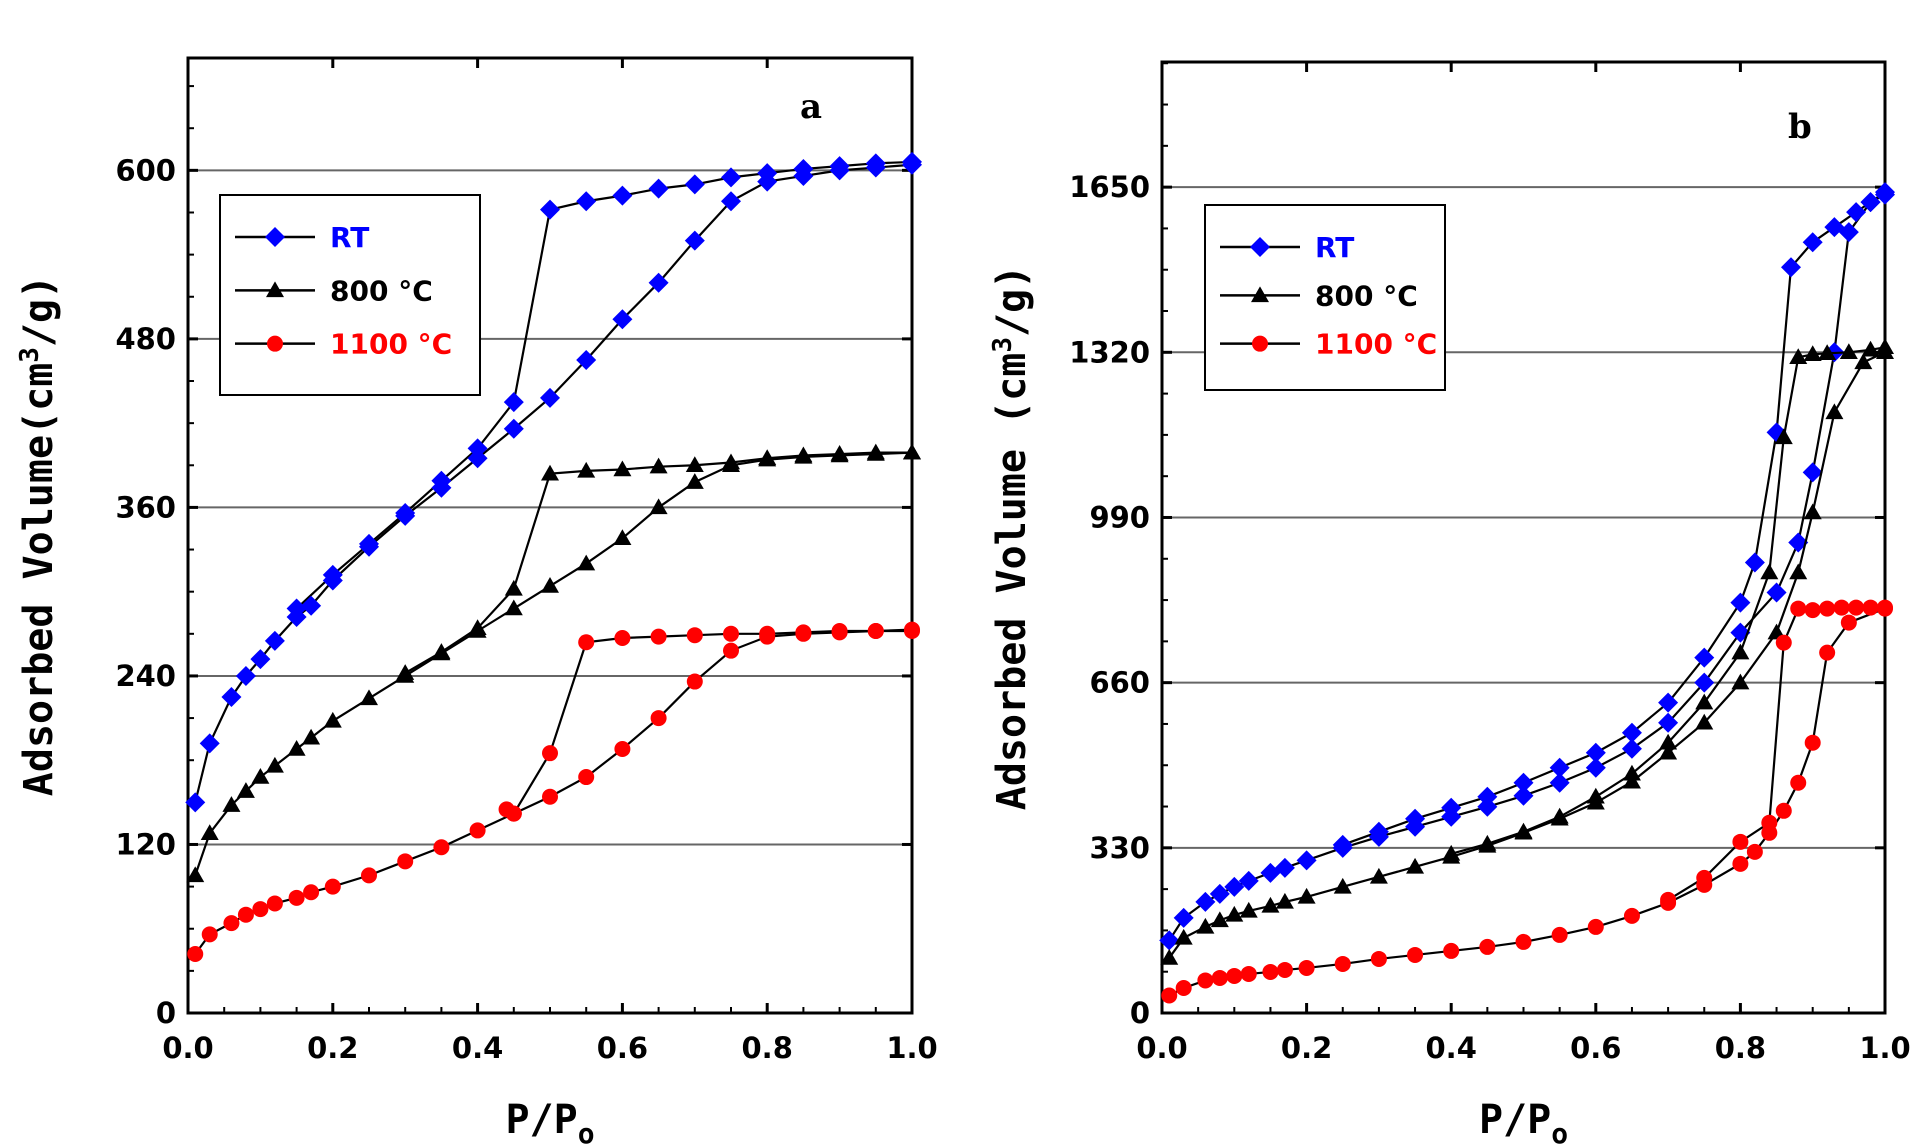 The width and height of the screenshot is (1910, 1147). I want to click on x-axis-title: P/Po, so click(1523, 1122).